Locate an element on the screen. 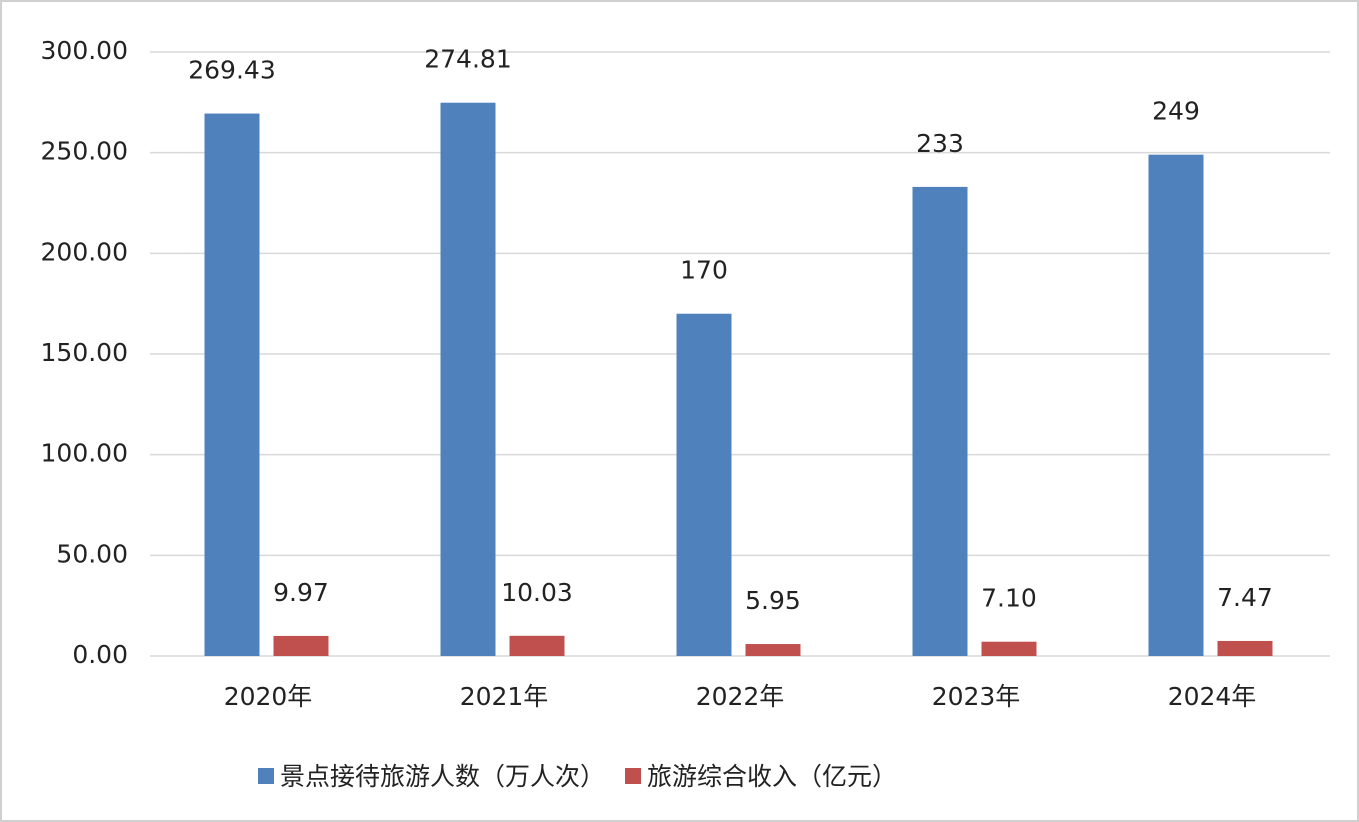  y-tick-label: 300.00 is located at coordinates (84, 50).